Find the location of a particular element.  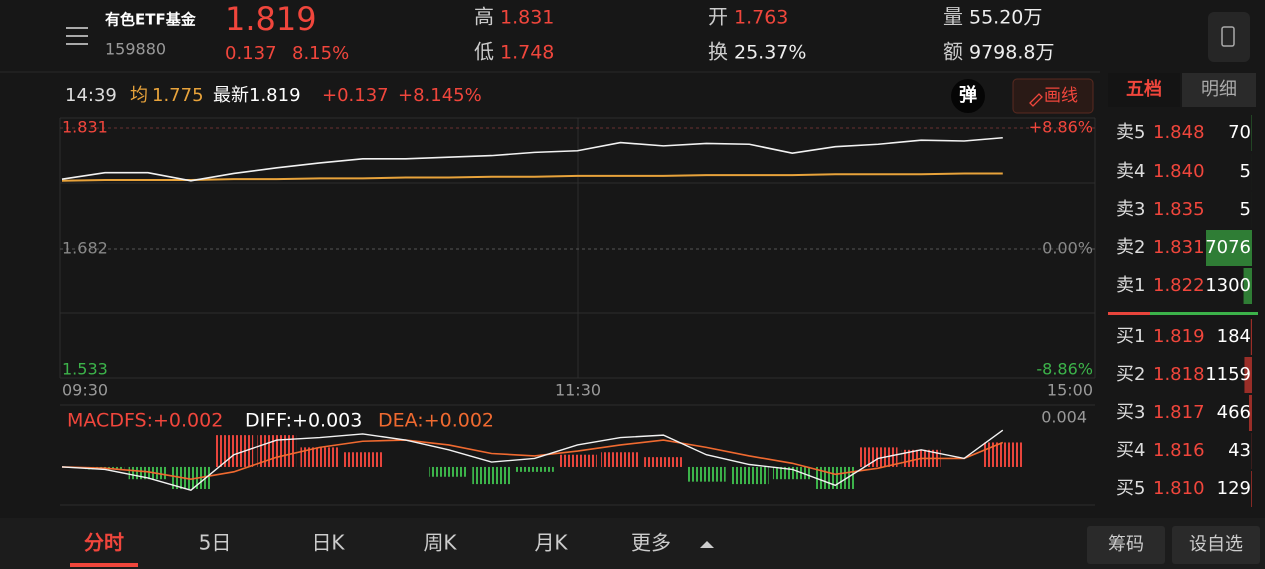

stat-label: 额 is located at coordinates (953, 52).